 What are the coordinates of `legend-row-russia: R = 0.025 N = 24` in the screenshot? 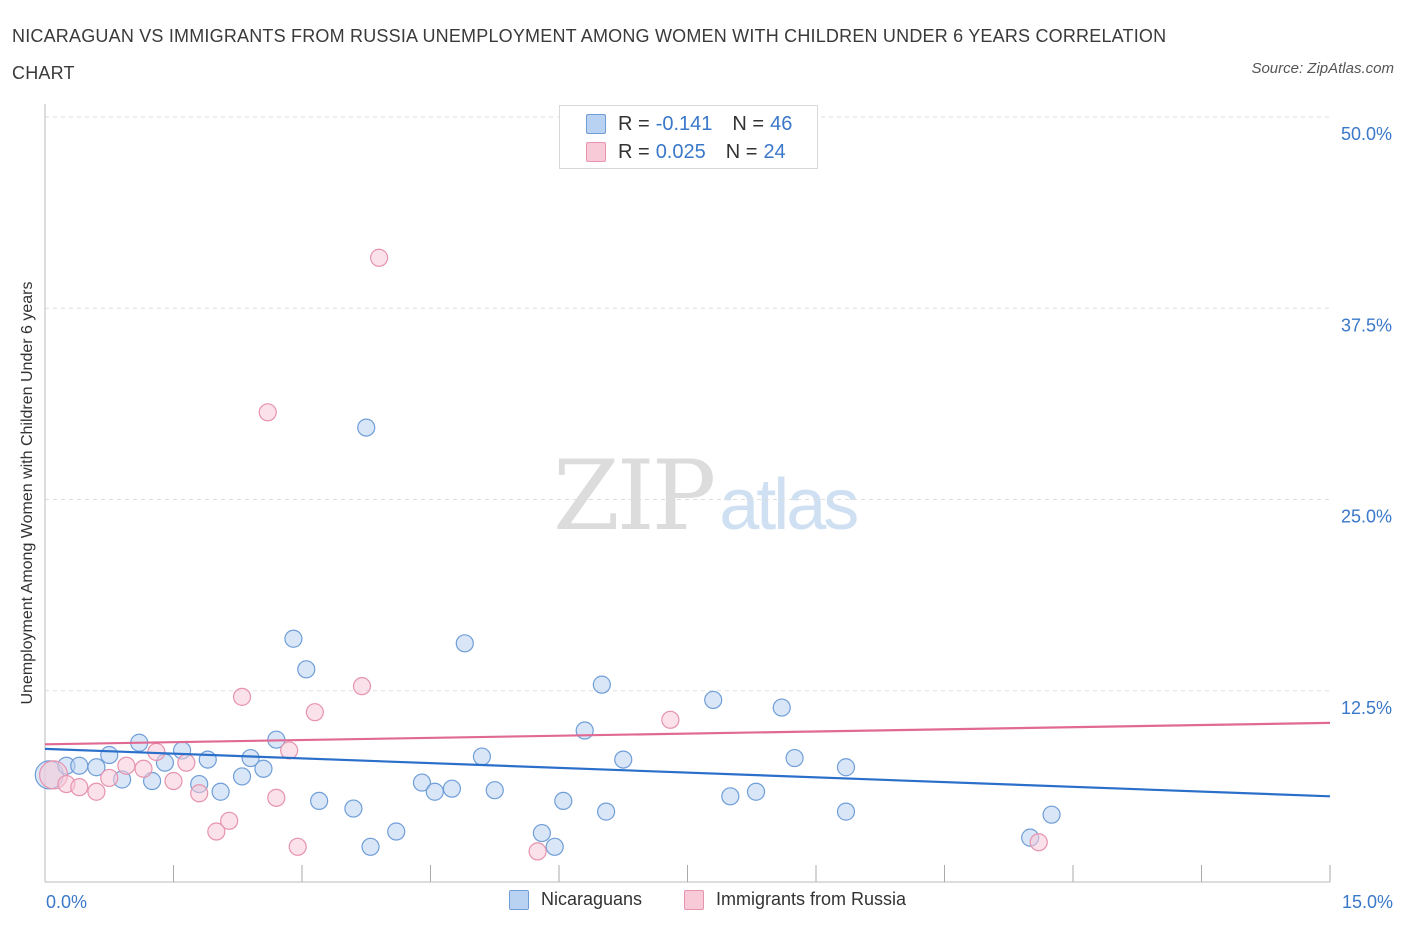 It's located at (686, 152).